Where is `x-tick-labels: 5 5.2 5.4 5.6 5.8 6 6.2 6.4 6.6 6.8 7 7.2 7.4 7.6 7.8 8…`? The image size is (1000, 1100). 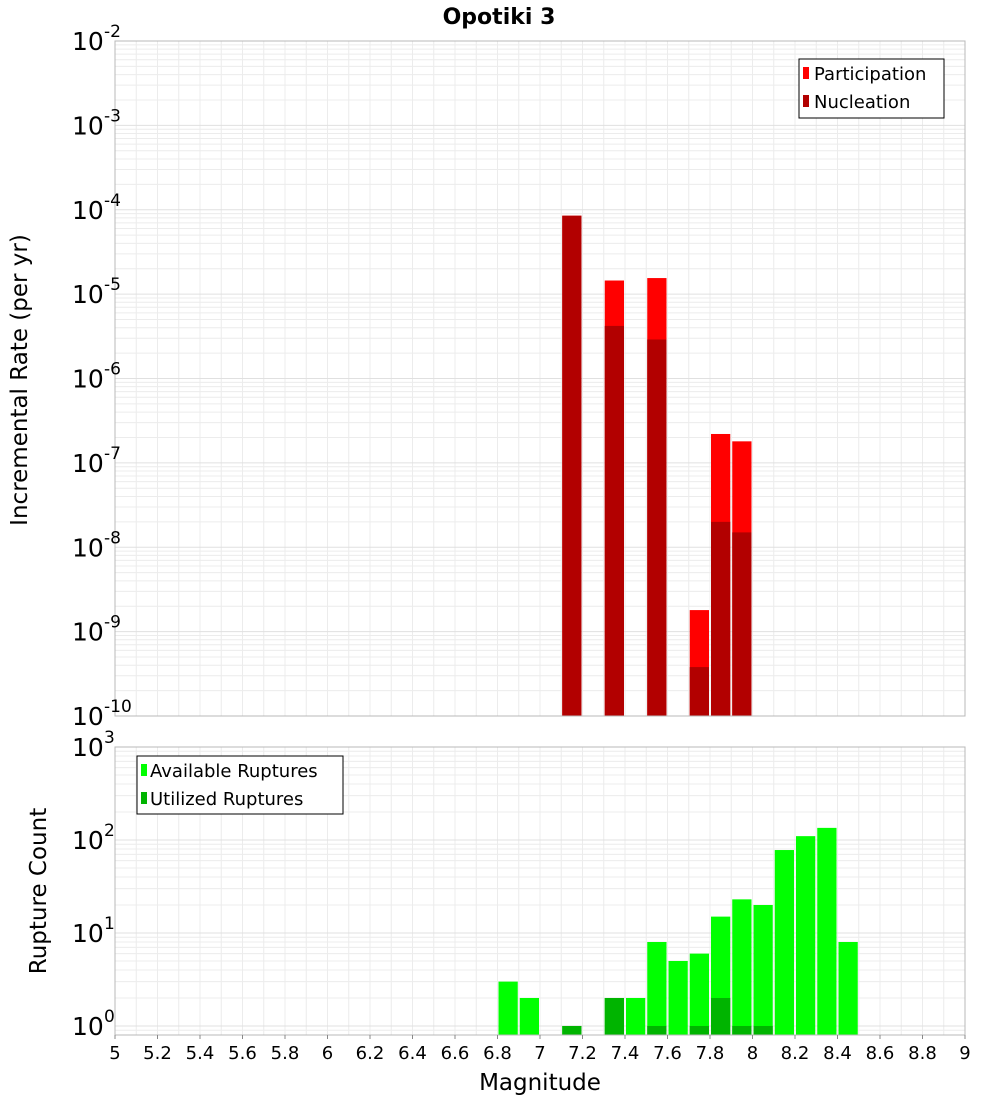
x-tick-labels: 5 5.2 5.4 5.6 5.8 6 6.2 6.4 6.6 6.8 7 7.2 7.4 7.6 7.8 8… is located at coordinates (540, 1049).